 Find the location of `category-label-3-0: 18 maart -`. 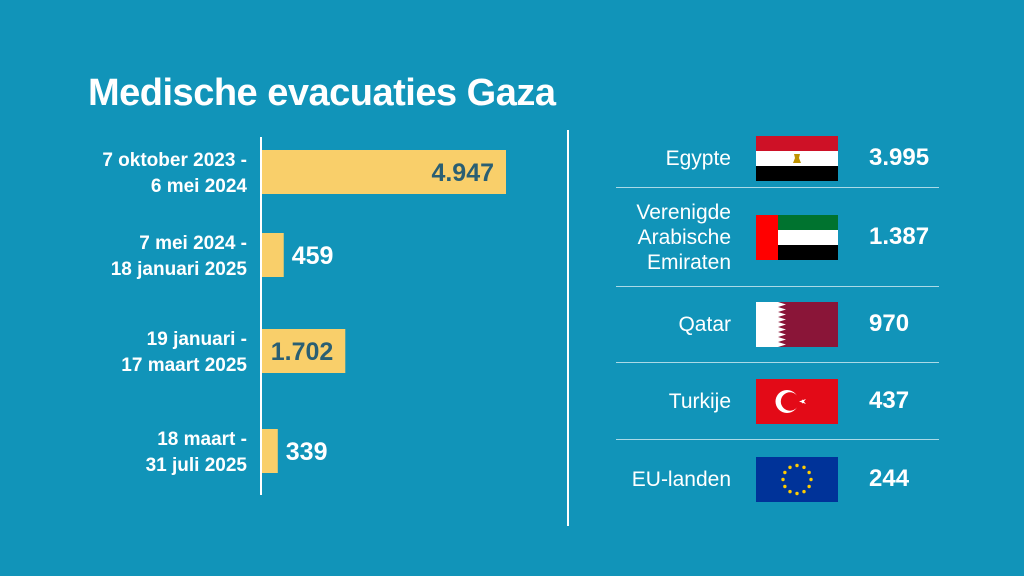

category-label-3-0: 18 maart - is located at coordinates (202, 439).